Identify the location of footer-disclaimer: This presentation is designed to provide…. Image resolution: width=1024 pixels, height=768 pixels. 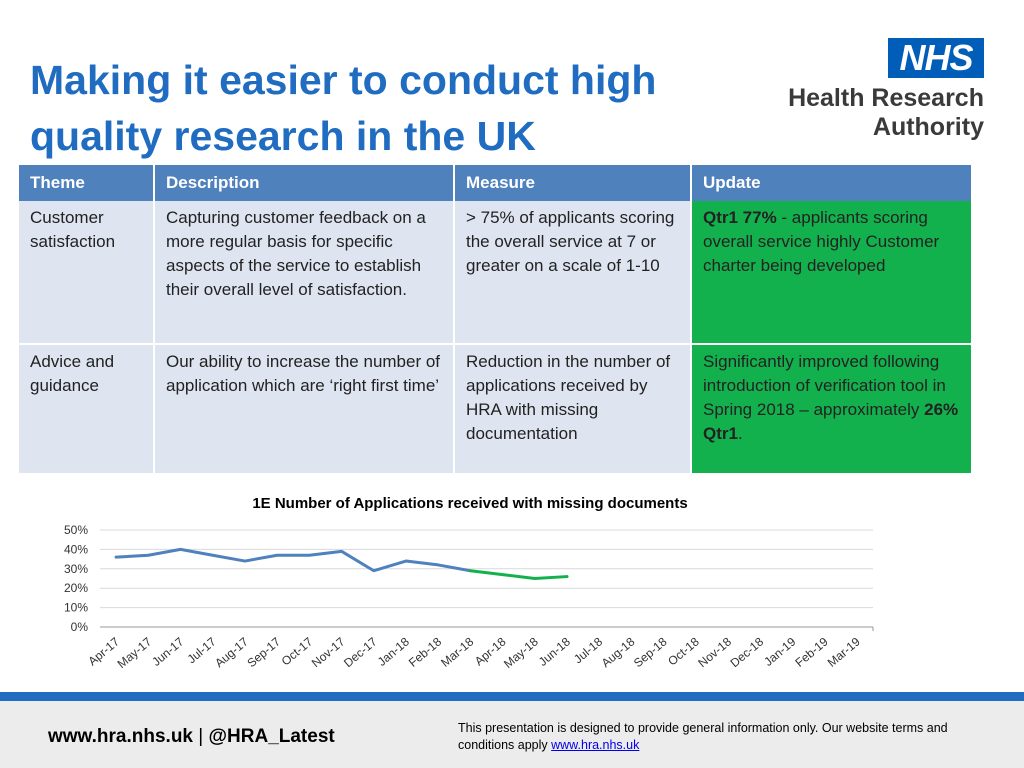
(728, 737).